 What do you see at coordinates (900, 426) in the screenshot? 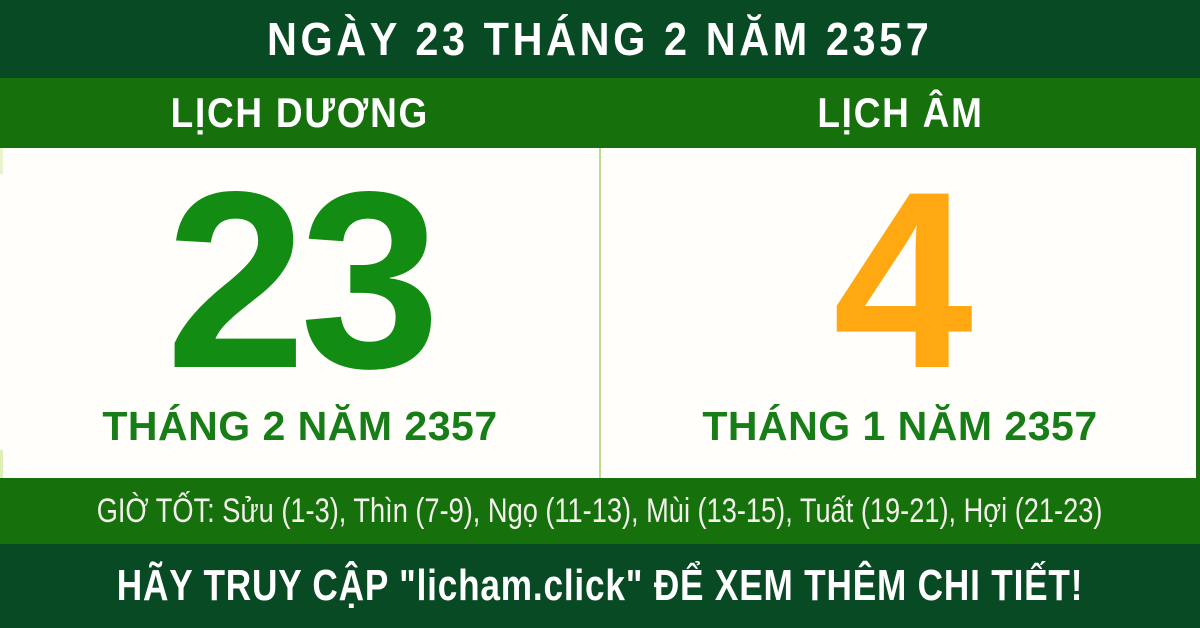
I see `lunar-month-year-label: THÁNG 1 NĂM 2357` at bounding box center [900, 426].